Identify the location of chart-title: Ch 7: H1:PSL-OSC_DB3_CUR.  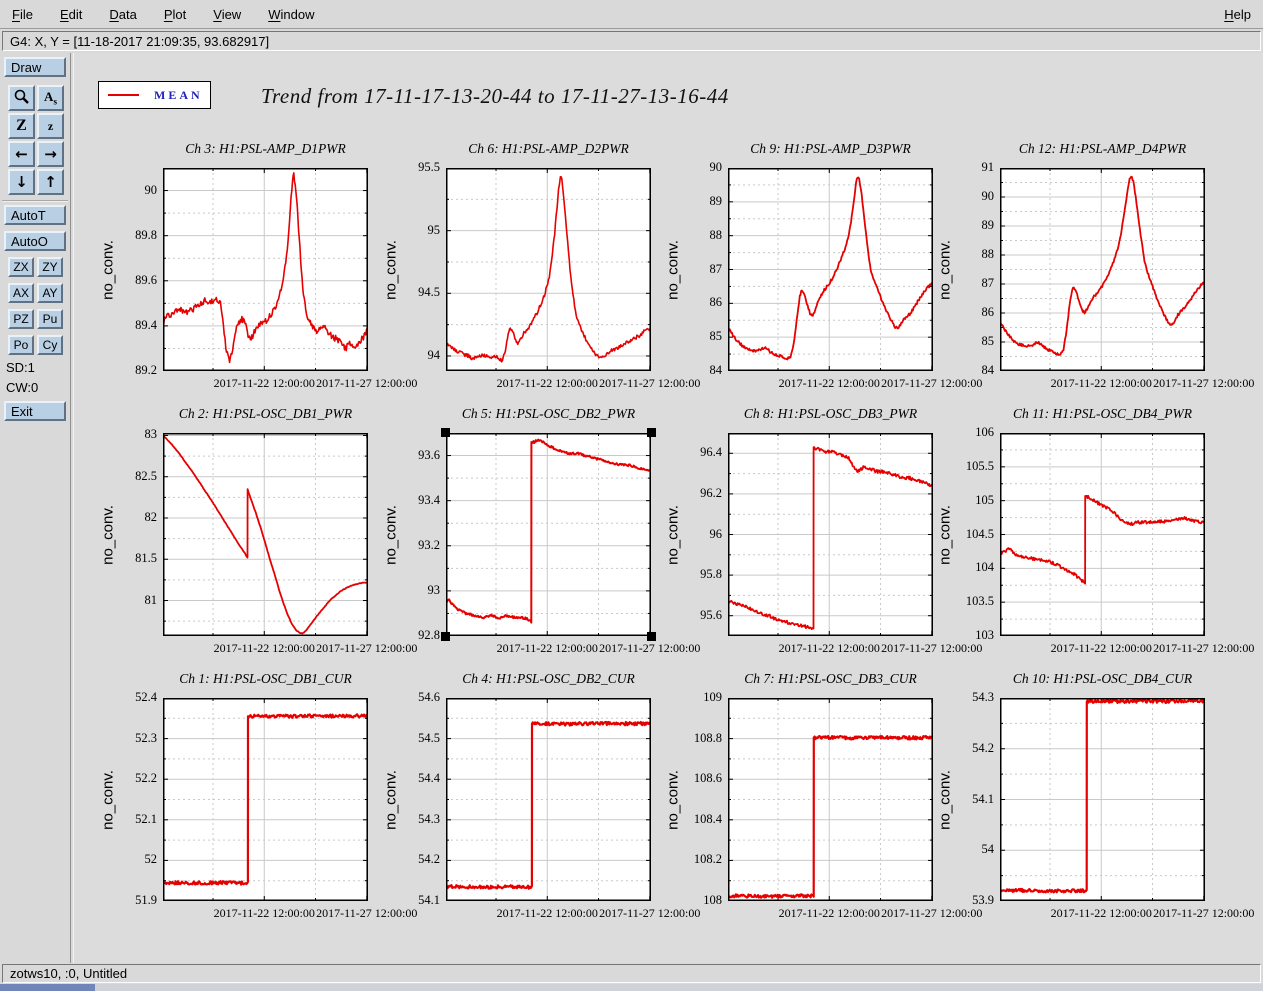
(830, 678).